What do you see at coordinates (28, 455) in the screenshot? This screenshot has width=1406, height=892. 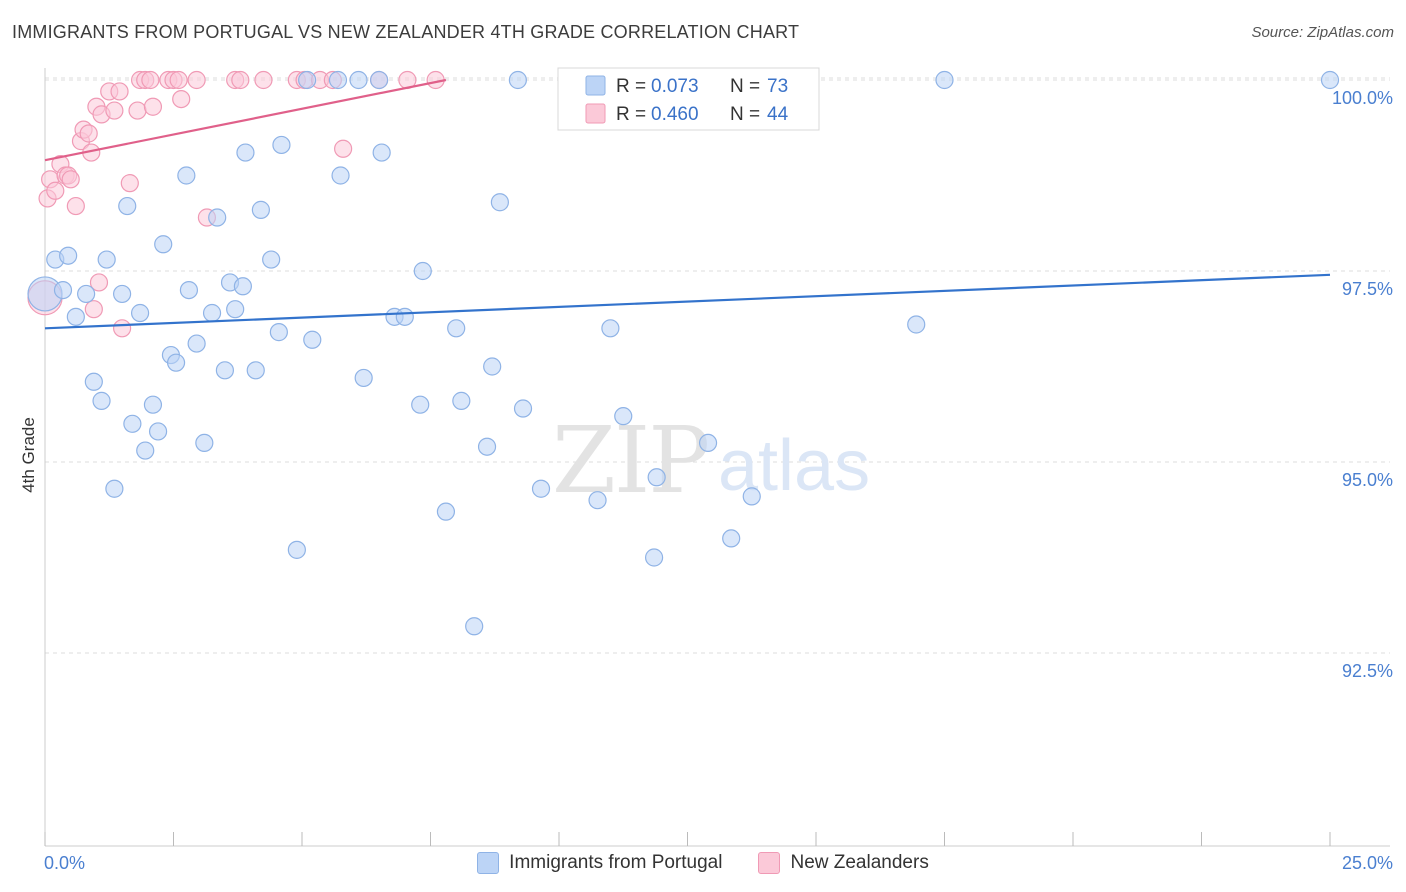 I see `y-axis-label: 4th Grade` at bounding box center [28, 455].